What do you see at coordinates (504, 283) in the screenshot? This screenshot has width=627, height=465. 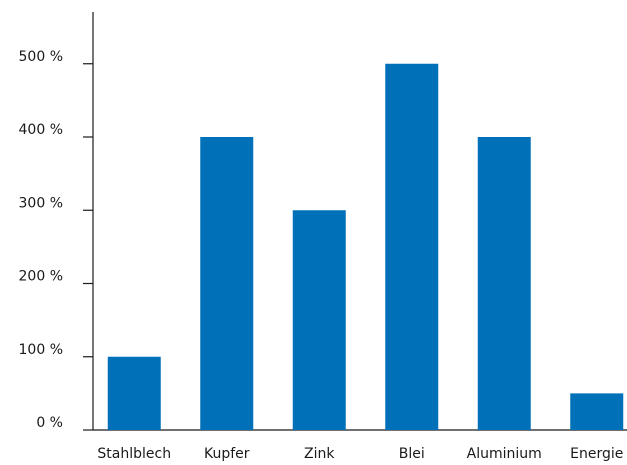 I see `bar-aluminium` at bounding box center [504, 283].